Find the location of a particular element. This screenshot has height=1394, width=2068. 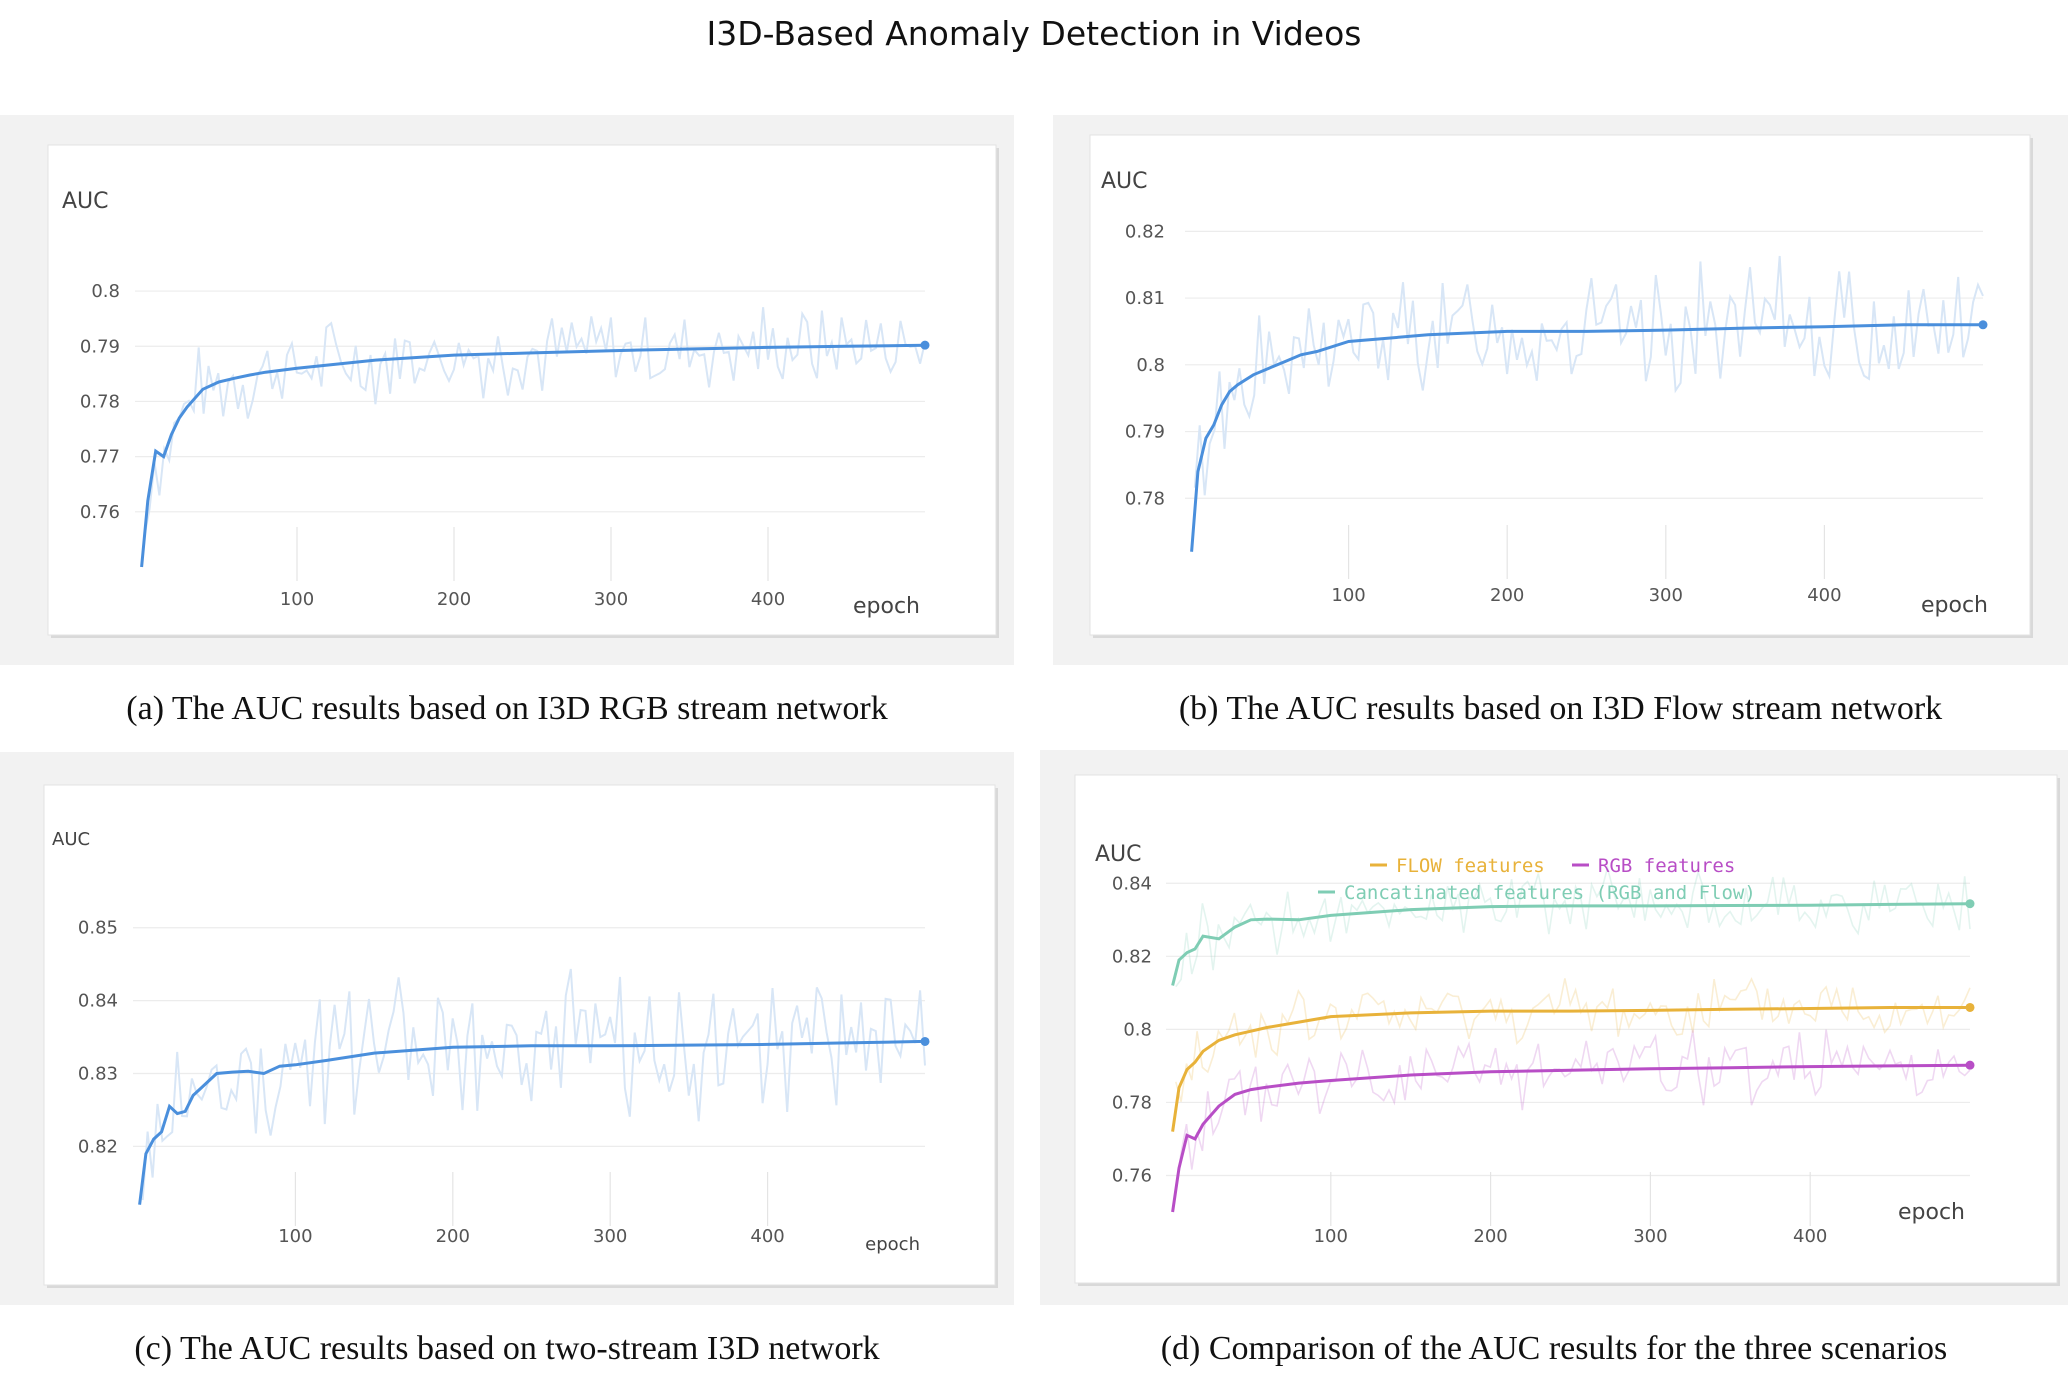

legend-label: FLOW features is located at coordinates (1470, 866).